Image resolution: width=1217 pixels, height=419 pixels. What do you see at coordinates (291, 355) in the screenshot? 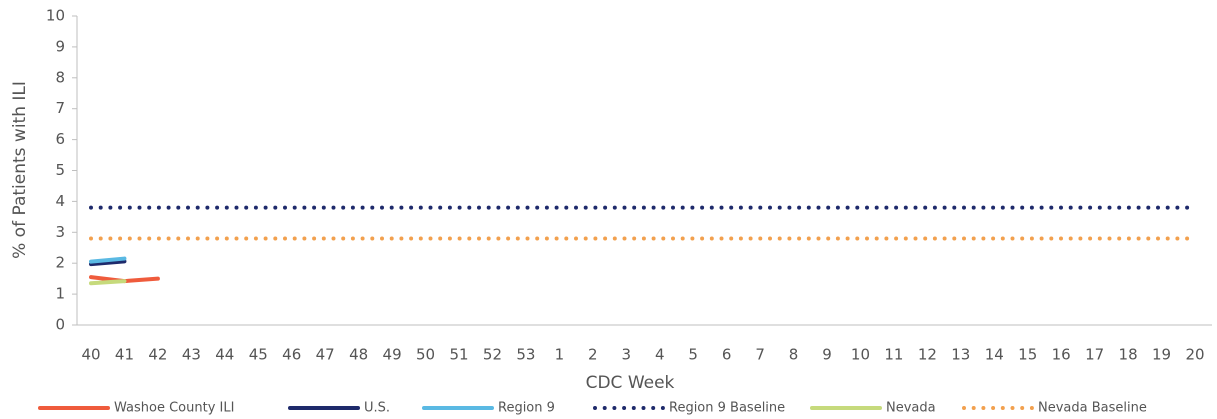
I see `x-tick-label: 46` at bounding box center [291, 355].